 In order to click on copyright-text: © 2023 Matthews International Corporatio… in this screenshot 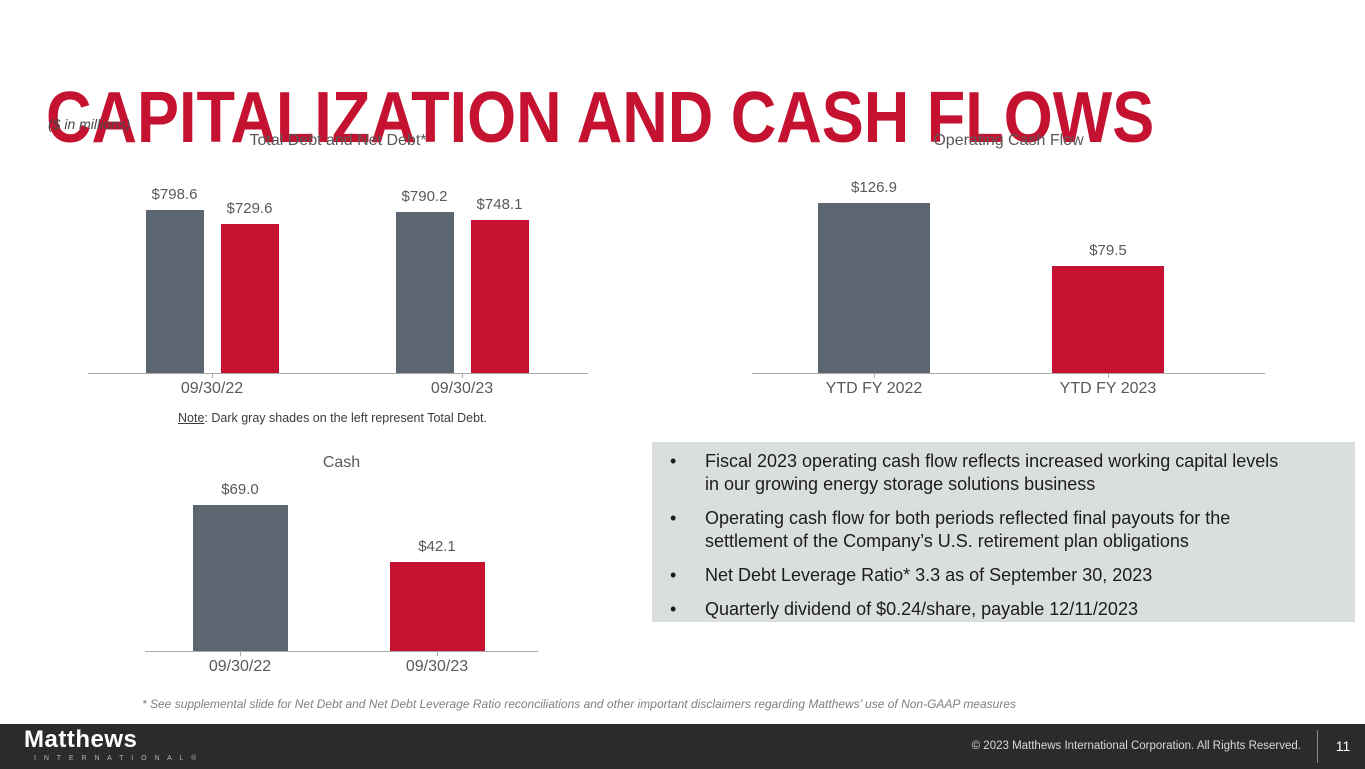, I will do `click(1136, 746)`.